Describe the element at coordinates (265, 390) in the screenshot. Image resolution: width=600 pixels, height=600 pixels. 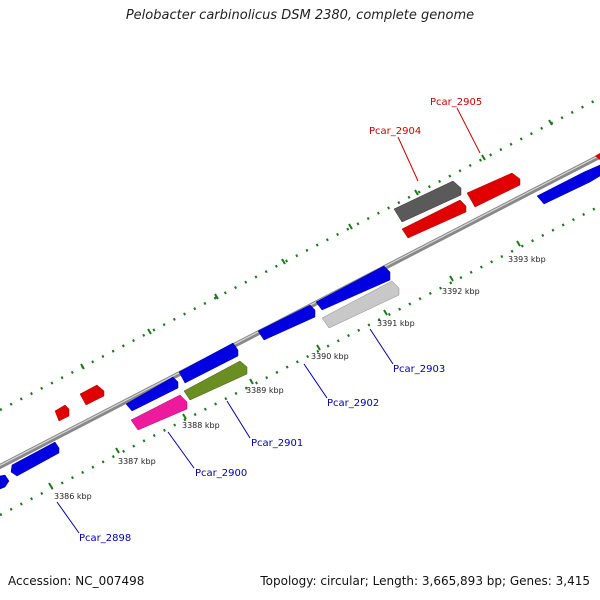
I see `scale-label: 3389 kbp` at that location.